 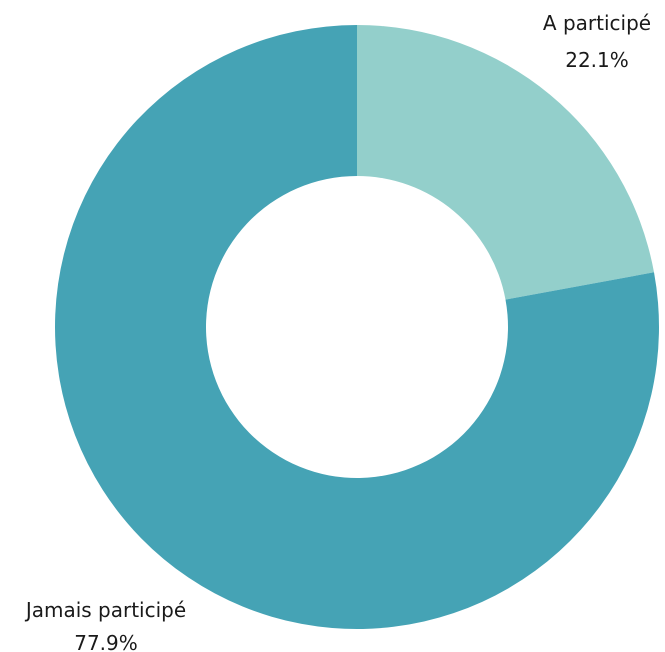 I want to click on slice-percent-label: 77.9%, so click(x=106, y=641).